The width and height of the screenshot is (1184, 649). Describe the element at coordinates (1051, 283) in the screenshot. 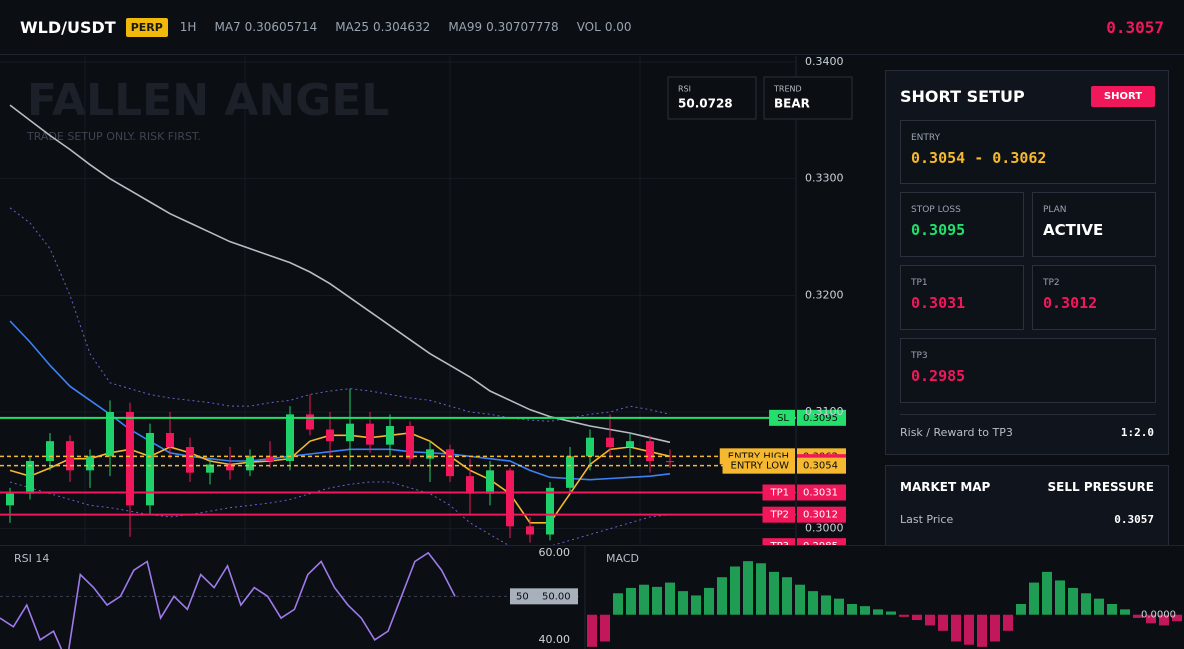

I see `label: TP2` at that location.